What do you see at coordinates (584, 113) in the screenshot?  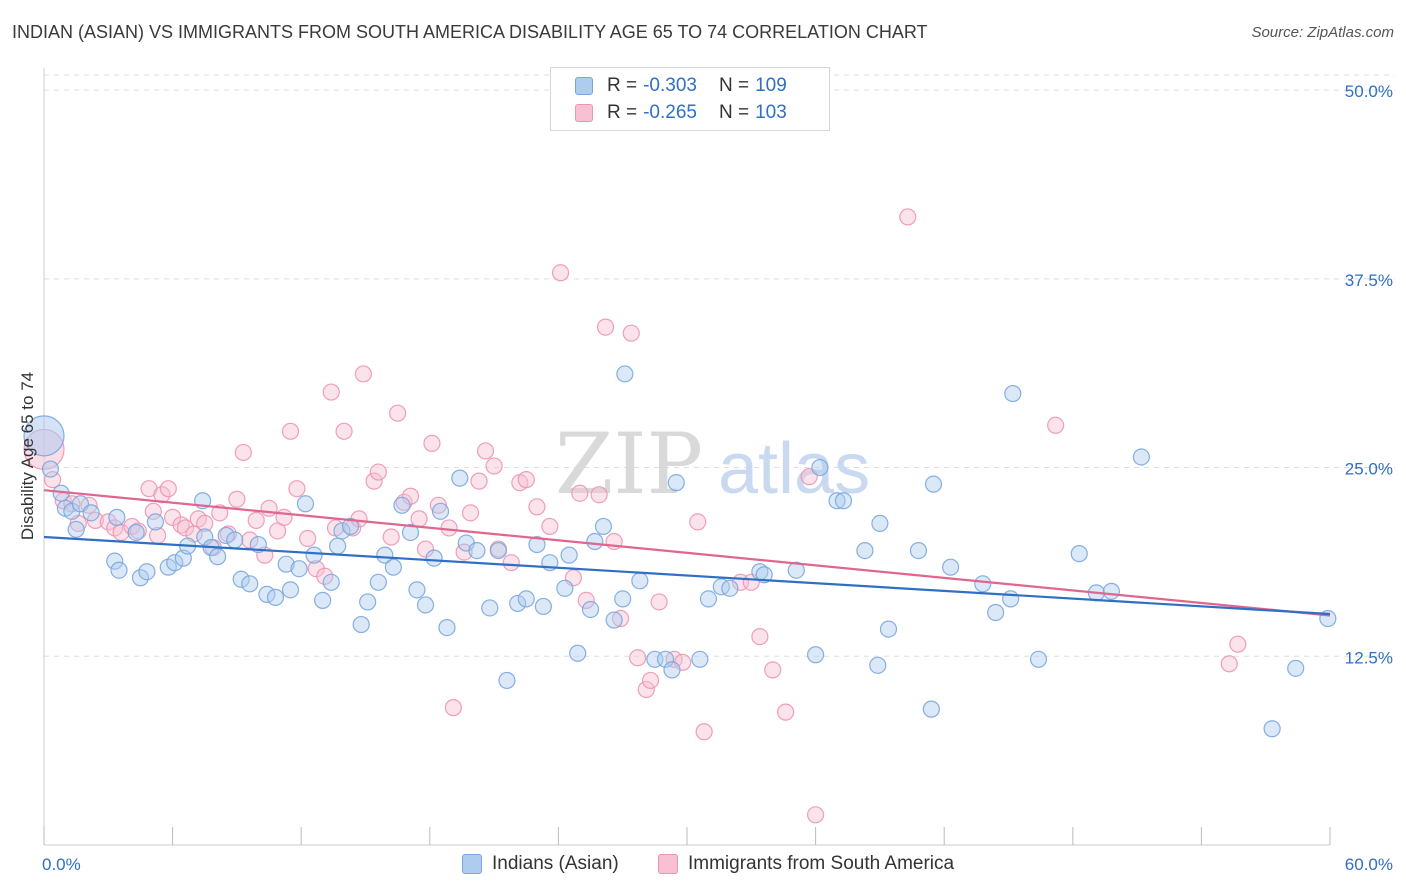 I see `pink-swatch` at bounding box center [584, 113].